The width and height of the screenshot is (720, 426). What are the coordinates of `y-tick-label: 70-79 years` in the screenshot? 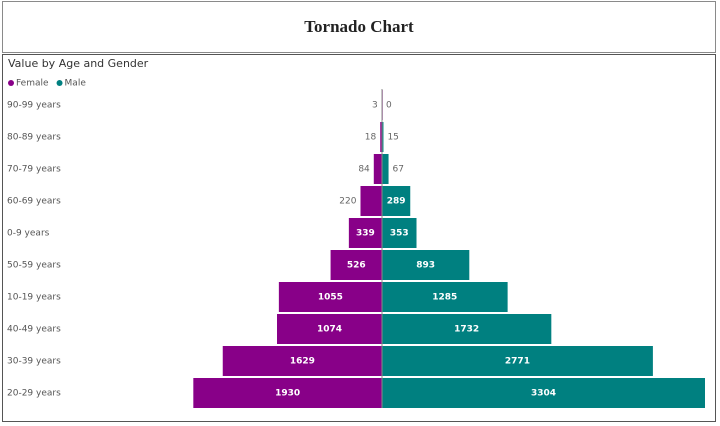 It's located at (34, 170).